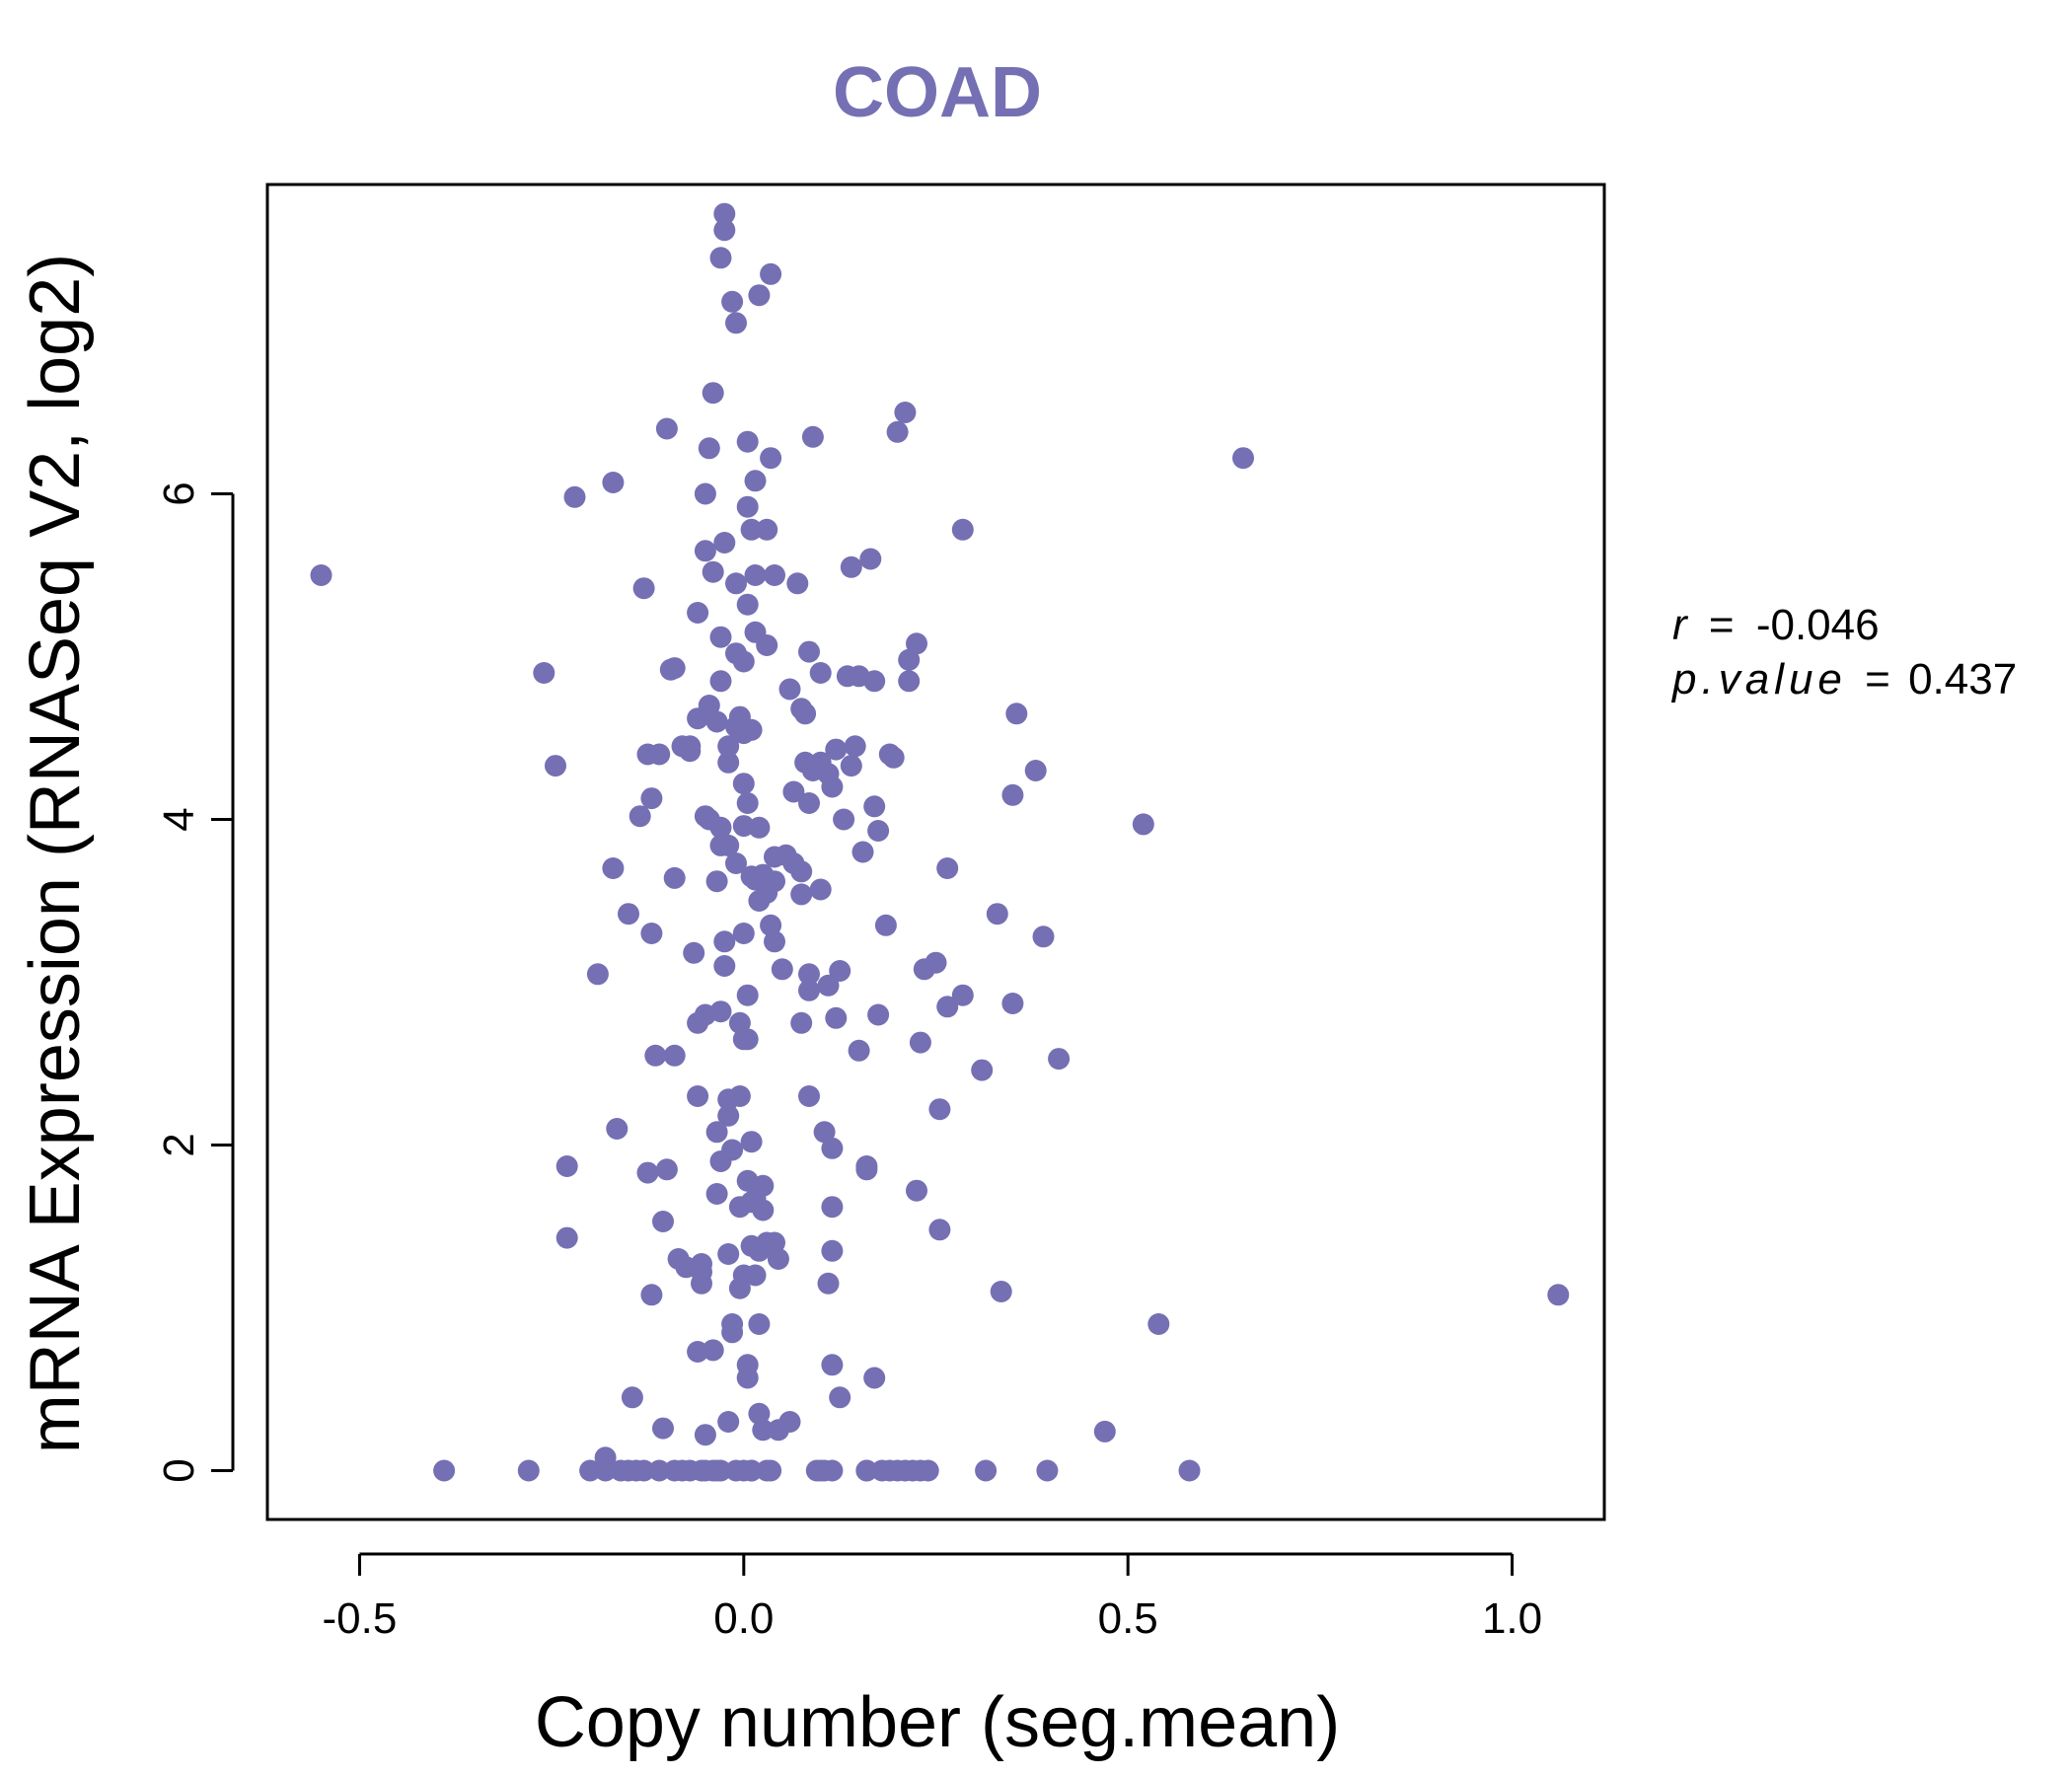  Describe the element at coordinates (56, 854) in the screenshot. I see `y-axis-title: mRNA Expression (RNASeq V2, log2)` at that location.